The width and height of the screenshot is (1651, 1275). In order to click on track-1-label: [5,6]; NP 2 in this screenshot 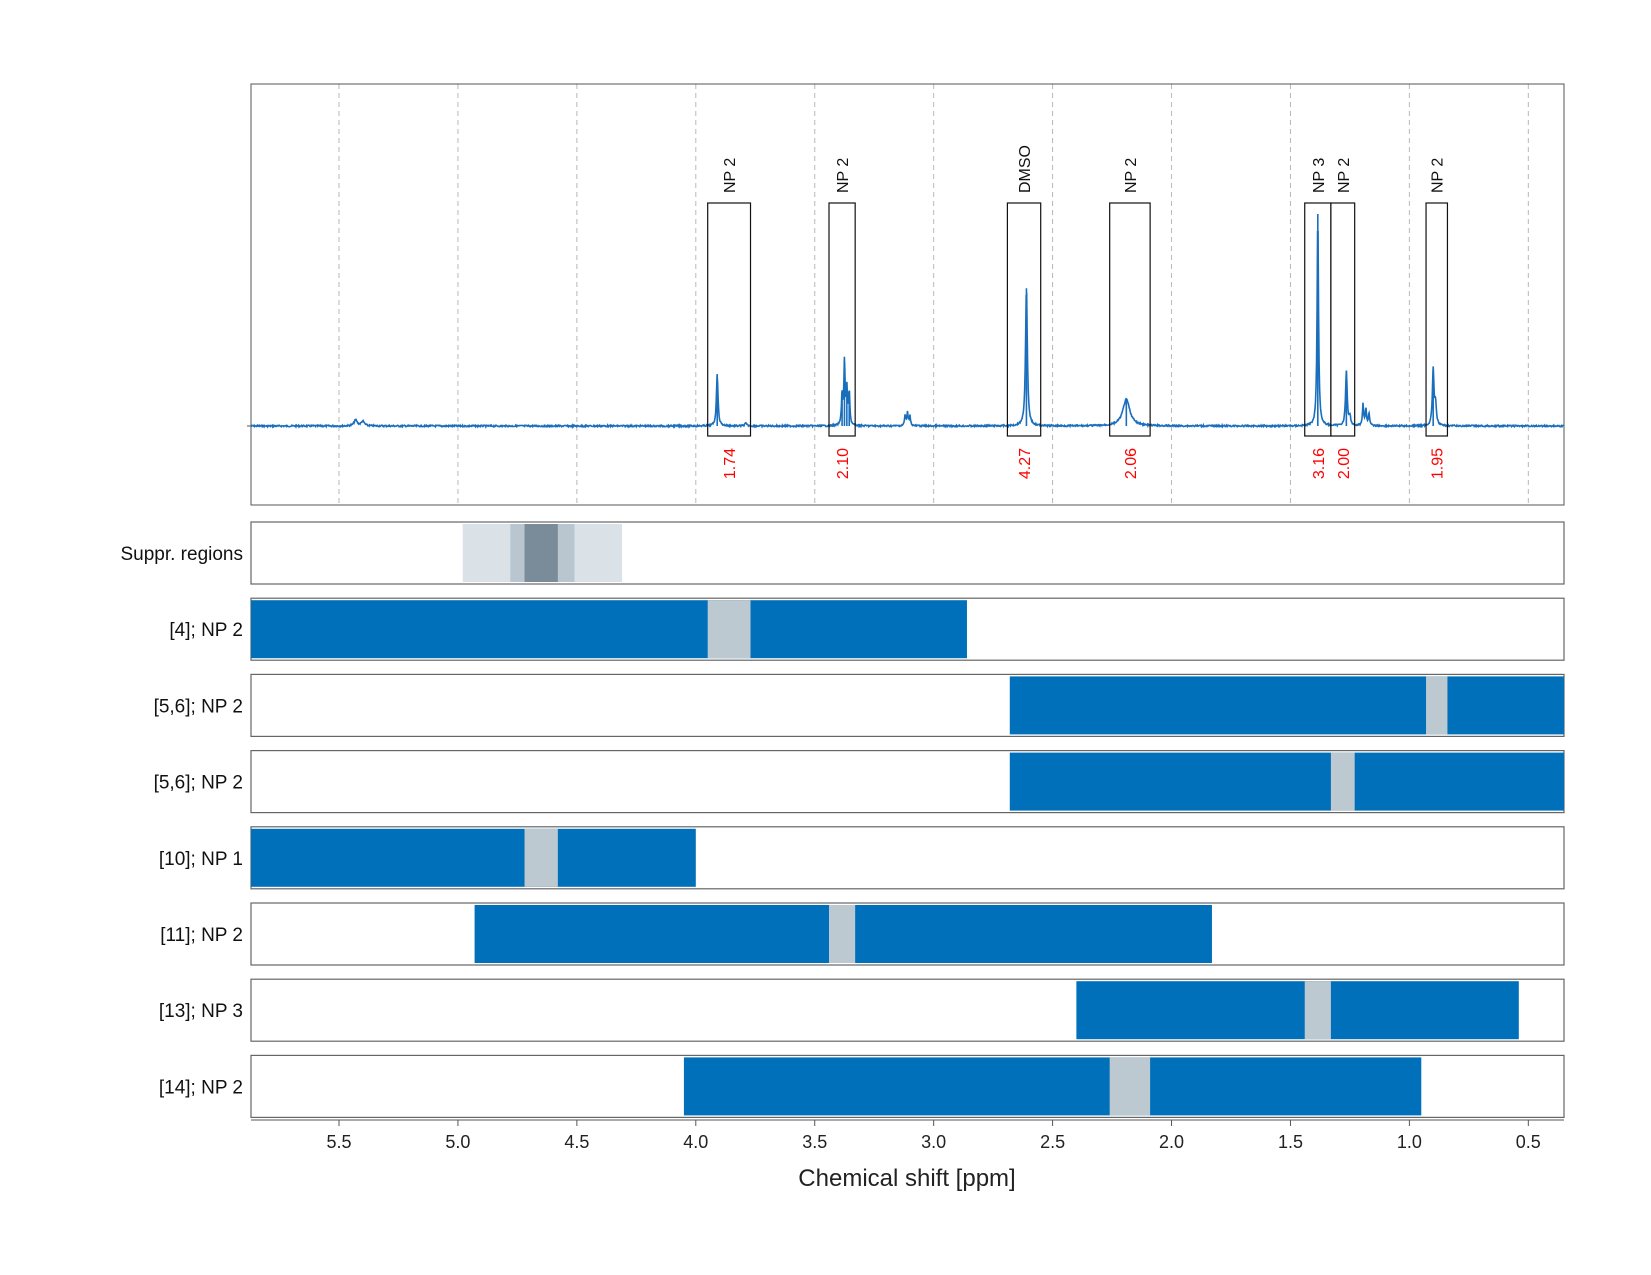, I will do `click(198, 706)`.